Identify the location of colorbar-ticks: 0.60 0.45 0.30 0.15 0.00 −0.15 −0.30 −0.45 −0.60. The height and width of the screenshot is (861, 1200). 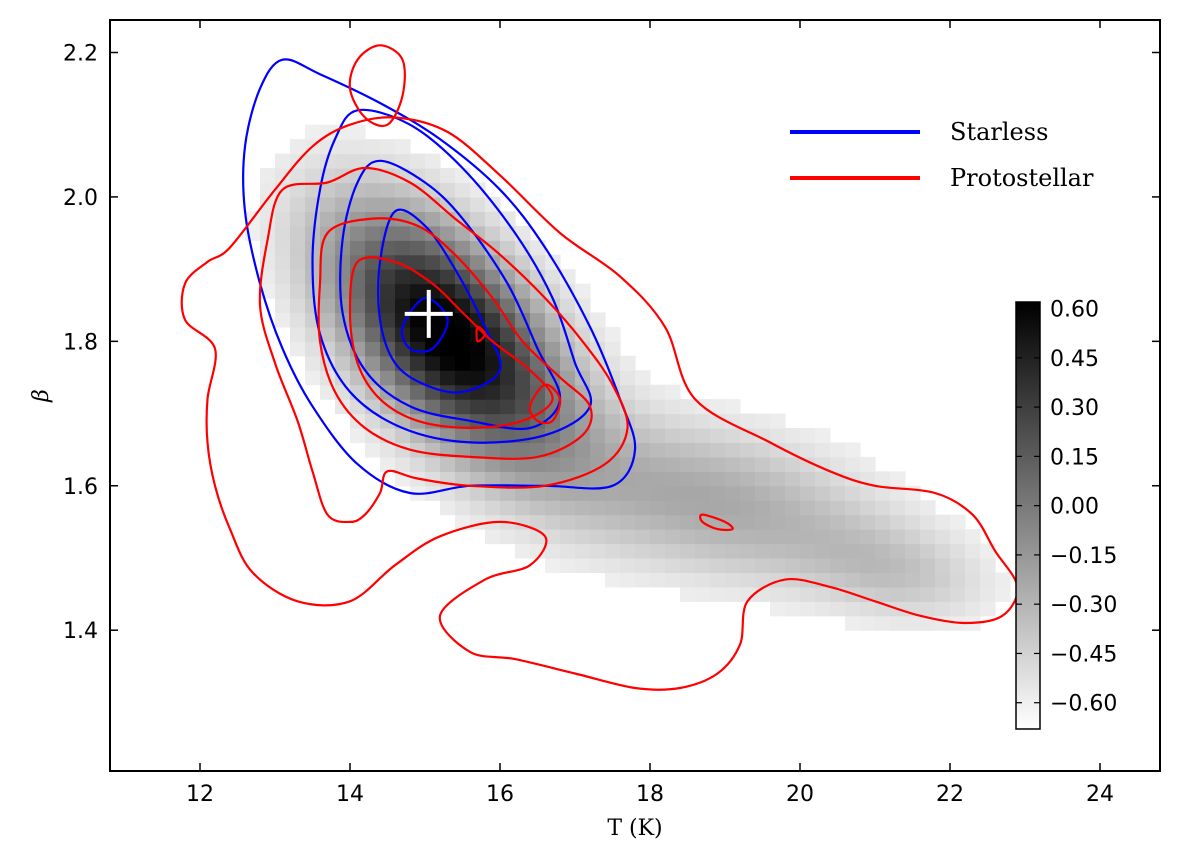
(1066, 507).